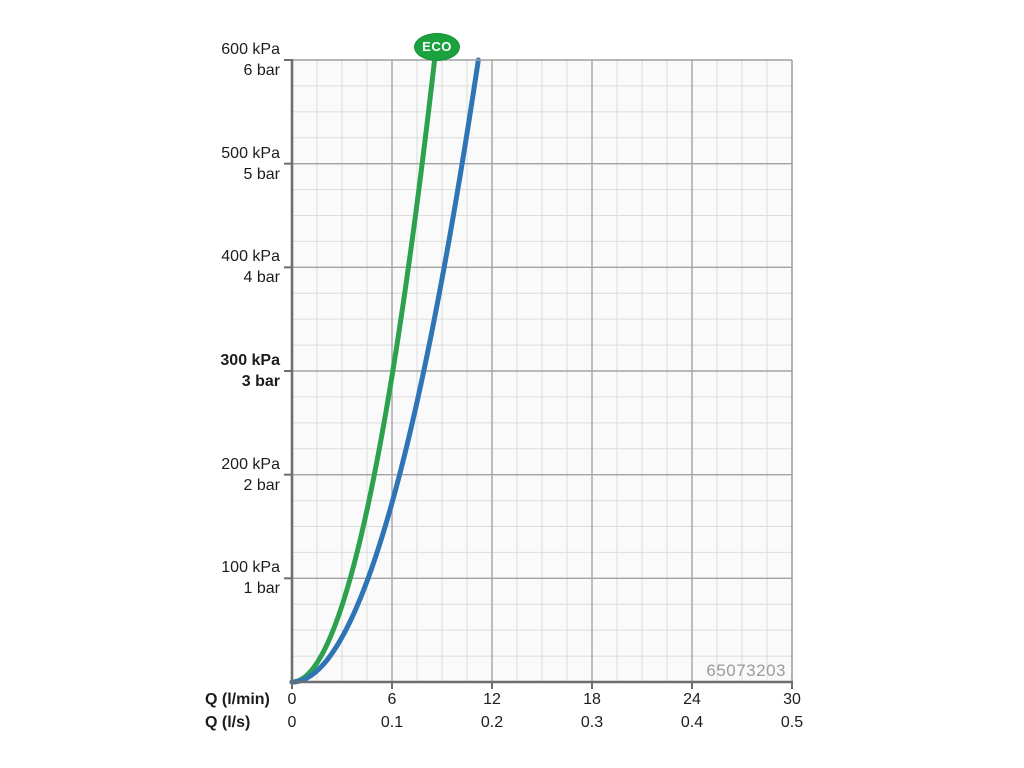 This screenshot has height=768, width=1024. I want to click on y-axis-label-bar: 6 bar, so click(261, 70).